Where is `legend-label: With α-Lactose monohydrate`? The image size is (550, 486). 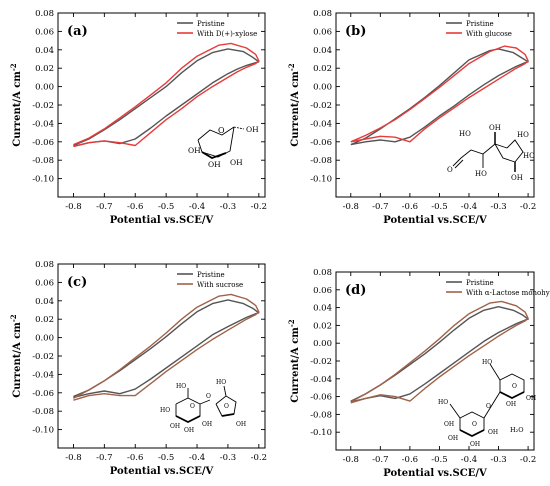 legend-label: With α-Lactose monohydrate is located at coordinates (508, 293).